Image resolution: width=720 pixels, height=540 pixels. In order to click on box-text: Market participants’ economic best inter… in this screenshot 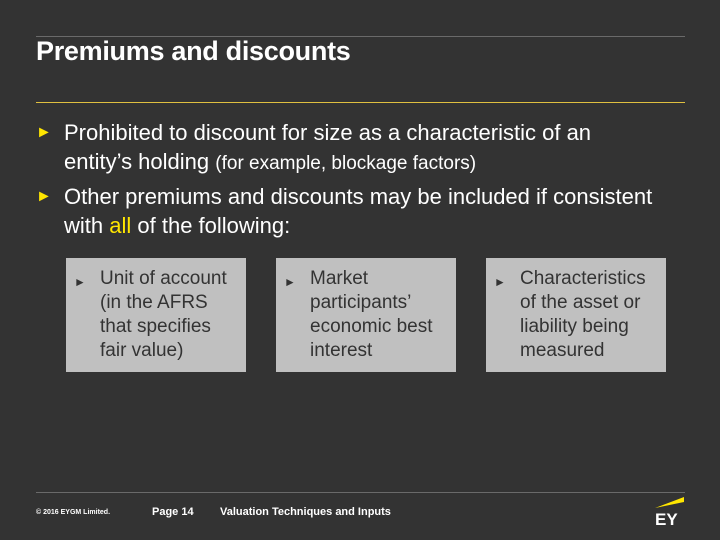, I will do `click(371, 314)`.